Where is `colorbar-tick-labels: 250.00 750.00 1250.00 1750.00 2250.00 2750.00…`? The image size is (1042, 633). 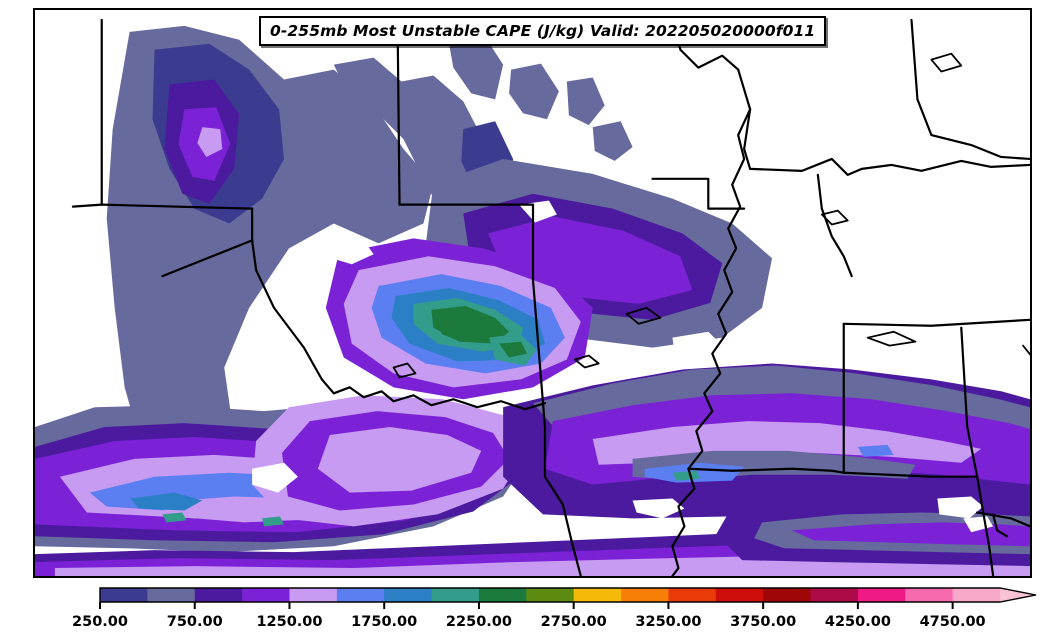
colorbar-tick-labels: 250.00 750.00 1250.00 1750.00 2250.00 2750.00… is located at coordinates (529, 622).